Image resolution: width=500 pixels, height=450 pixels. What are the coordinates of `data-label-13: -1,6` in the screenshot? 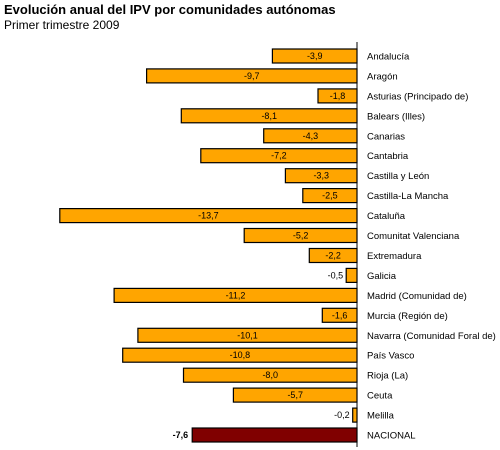 It's located at (340, 315).